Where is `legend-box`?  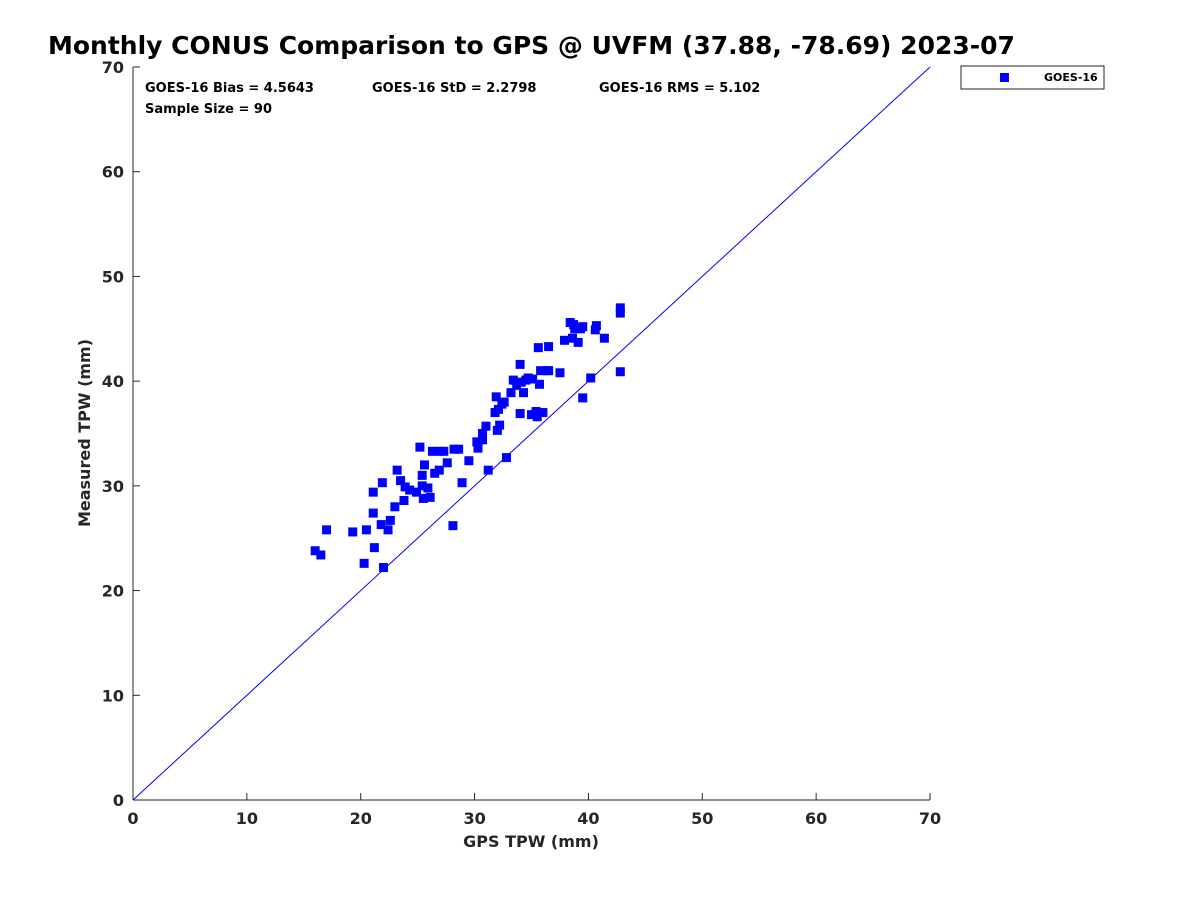 legend-box is located at coordinates (1032, 77).